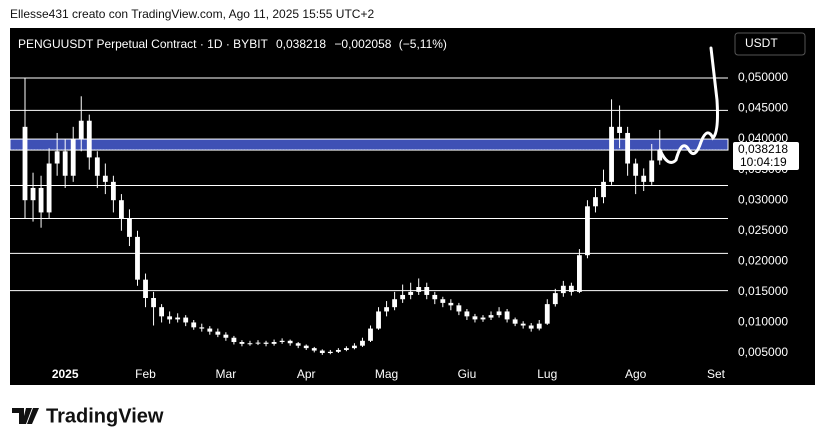 This screenshot has width=825, height=447. I want to click on x-tick-label: Feb, so click(145, 374).